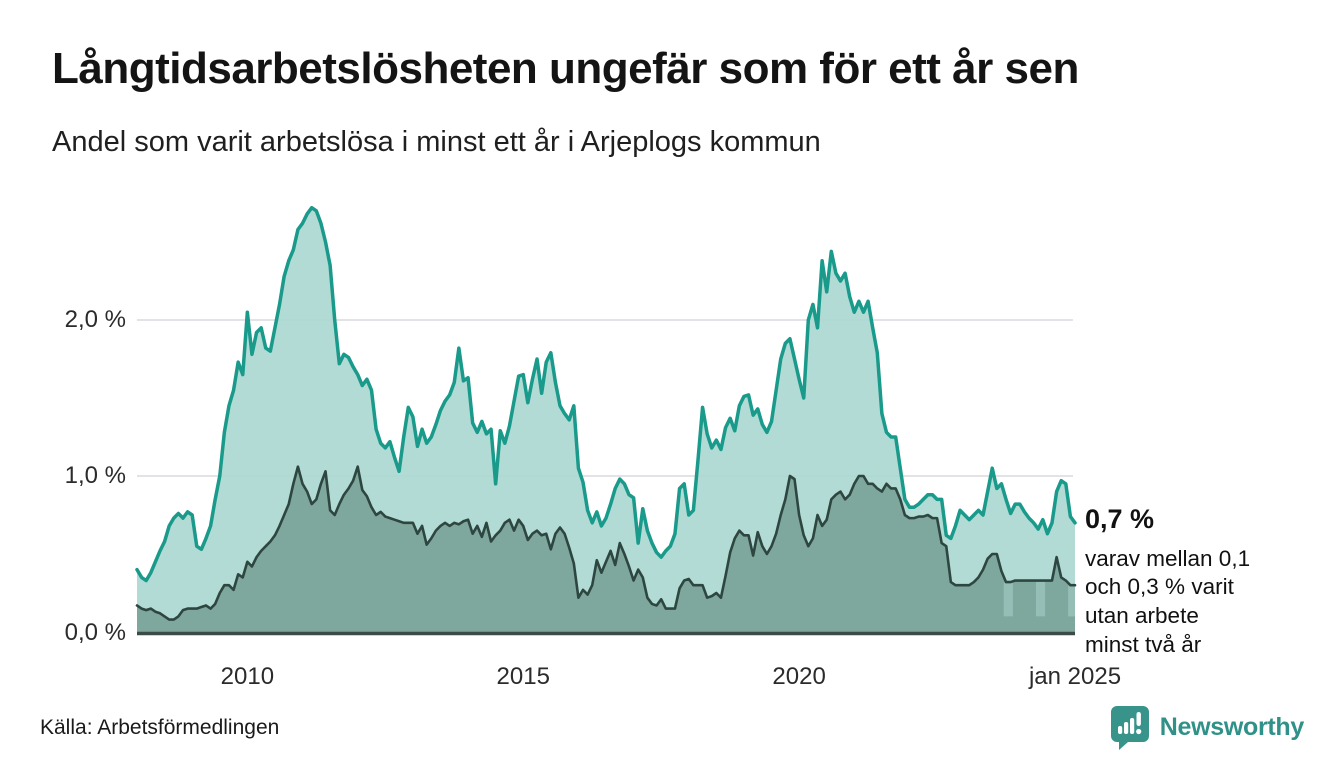 This screenshot has height=780, width=1340. Describe the element at coordinates (1143, 644) in the screenshot. I see `annotation-line: minst två år` at that location.